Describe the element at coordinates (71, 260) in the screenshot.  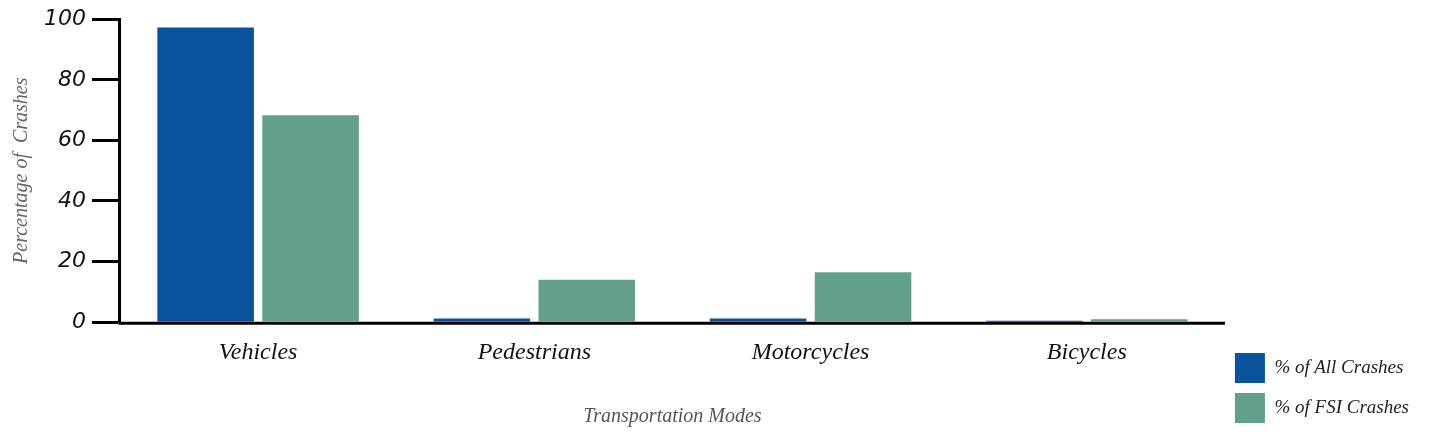
I see `y-tick-label: 20` at that location.